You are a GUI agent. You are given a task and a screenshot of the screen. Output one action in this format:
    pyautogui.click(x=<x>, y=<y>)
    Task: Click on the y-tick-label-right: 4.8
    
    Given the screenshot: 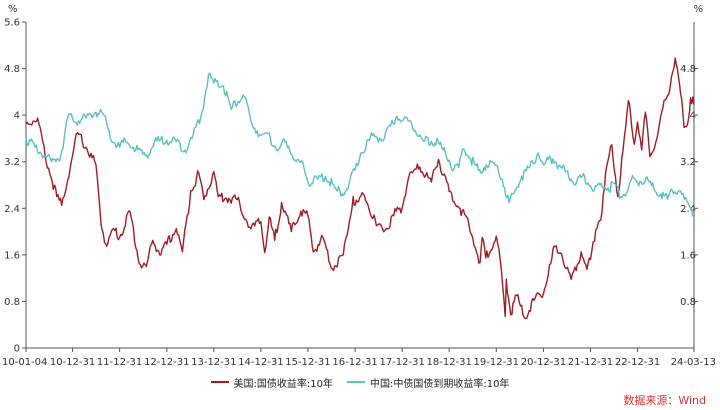 What is the action you would take?
    pyautogui.click(x=688, y=69)
    